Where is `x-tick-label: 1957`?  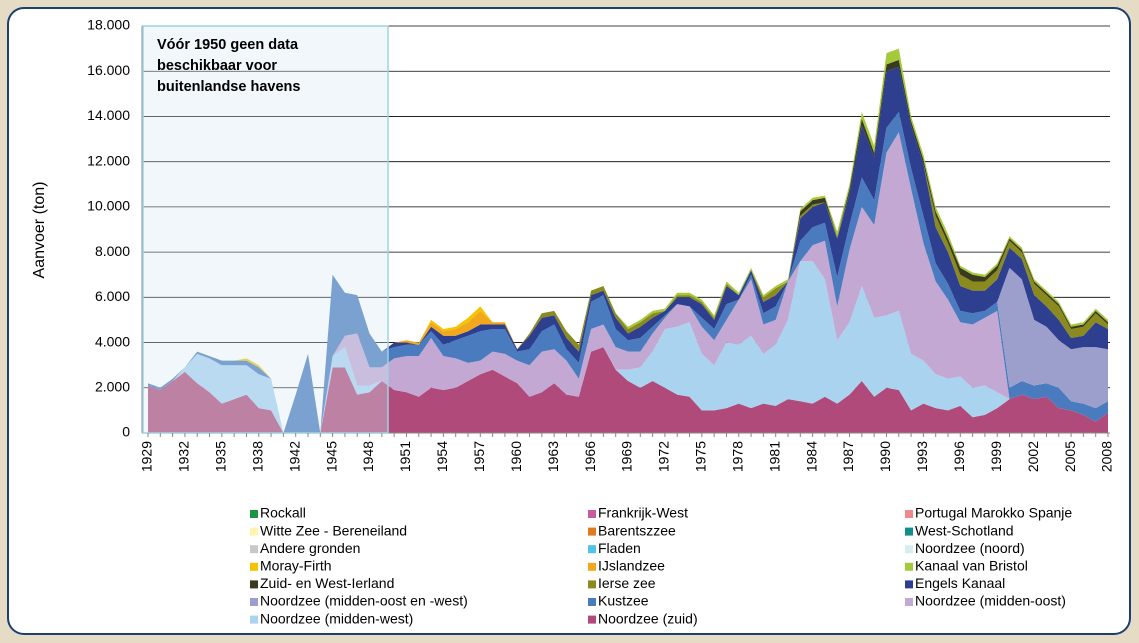 x-tick-label: 1957 is located at coordinates (479, 456).